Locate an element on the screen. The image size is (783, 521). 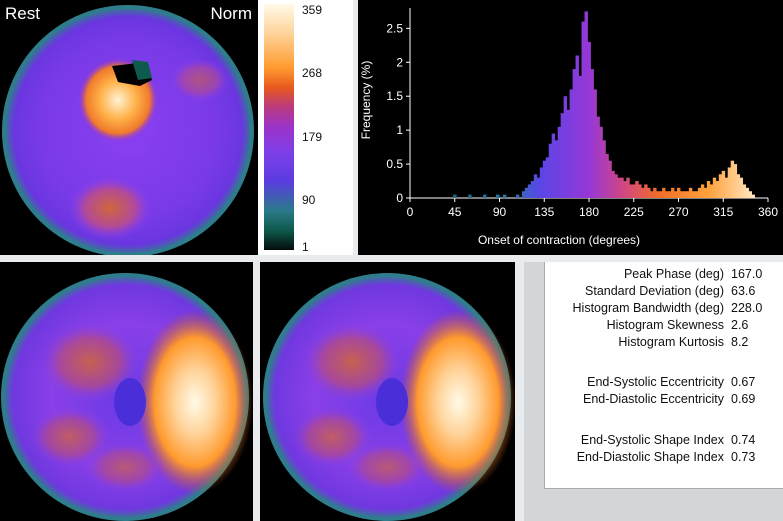
stat-value: 0.69 is located at coordinates (743, 399).